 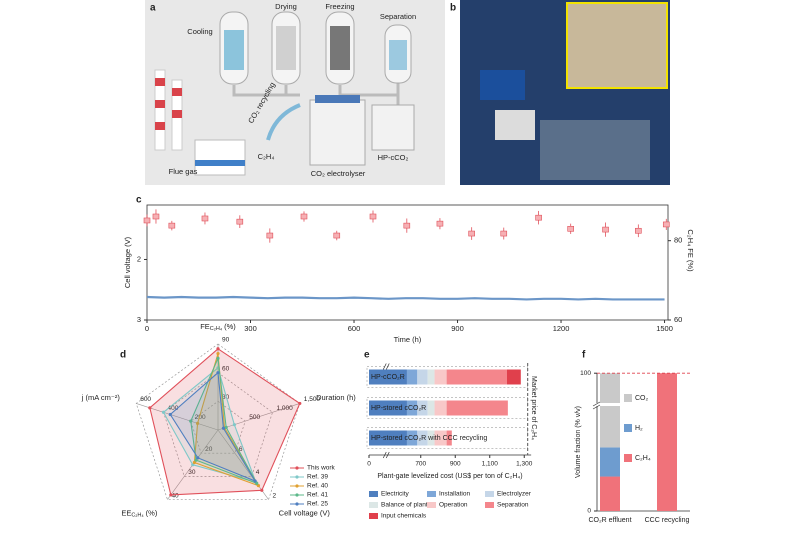 I want to click on category-label: HP-stored cCO₂R with CCC recycling, so click(x=429, y=438).